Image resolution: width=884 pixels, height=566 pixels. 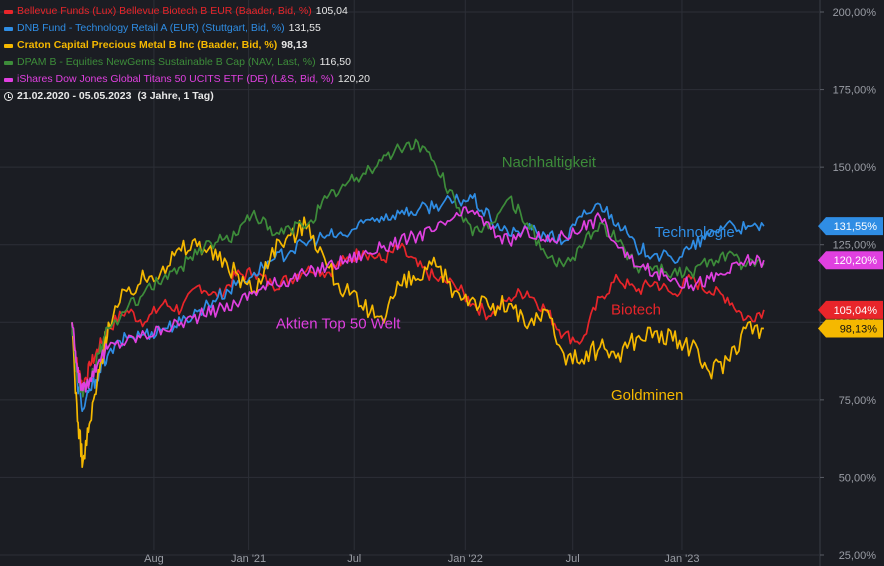 What do you see at coordinates (856, 227) in the screenshot?
I see `end-value-tag-label: 131,55%` at bounding box center [856, 227].